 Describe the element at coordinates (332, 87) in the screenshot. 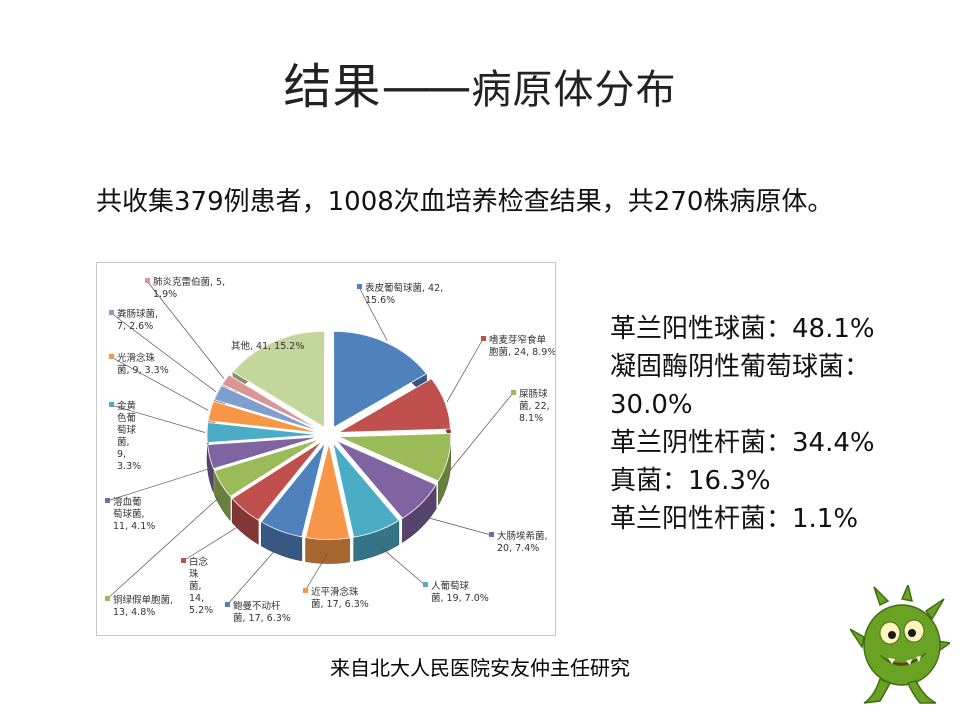

I see `title-main: 结果` at that location.